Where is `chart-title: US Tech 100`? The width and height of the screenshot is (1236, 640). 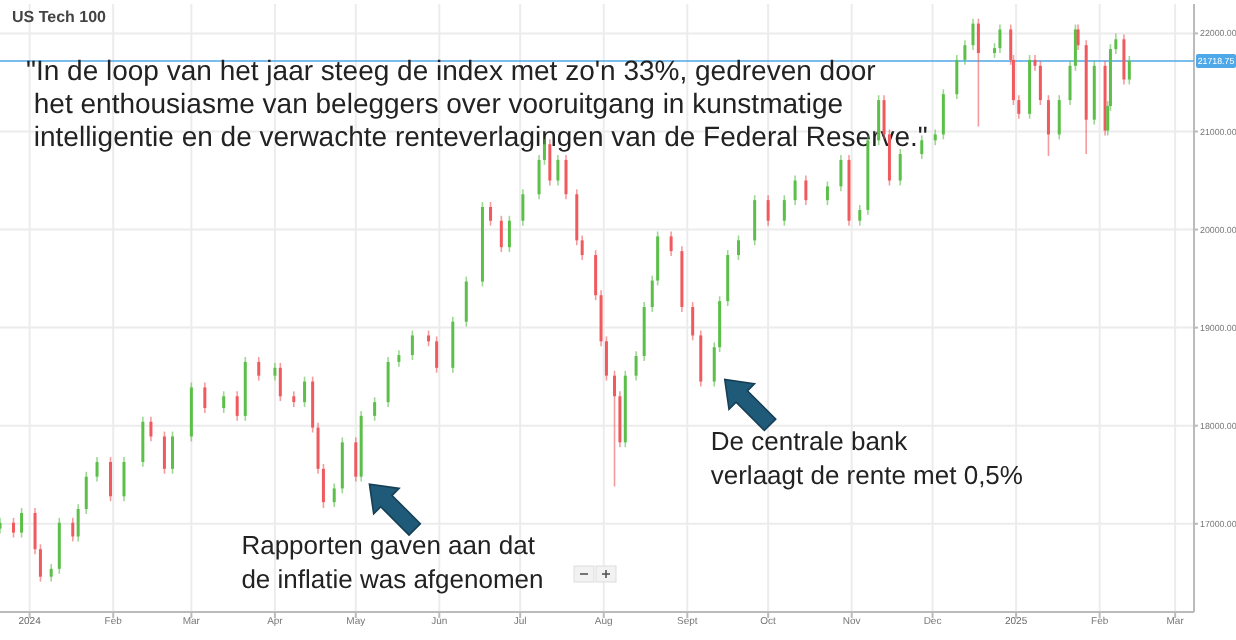
chart-title: US Tech 100 is located at coordinates (60, 17).